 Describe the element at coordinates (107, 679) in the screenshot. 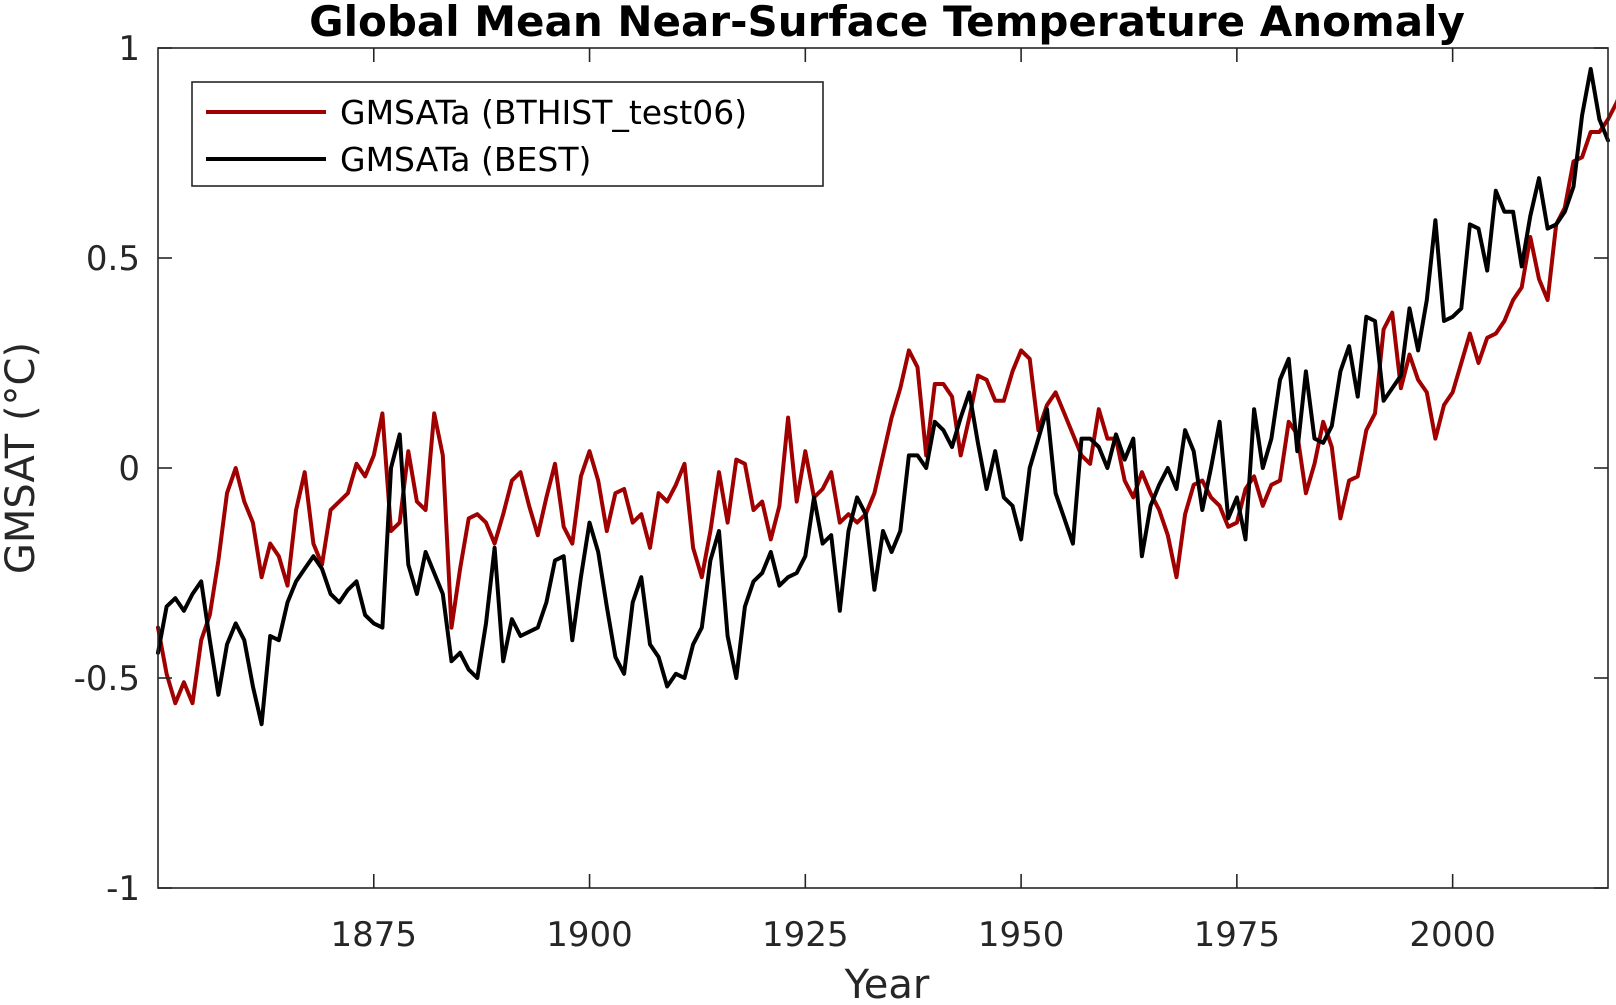

I see `y-tick-label: -0.5` at that location.